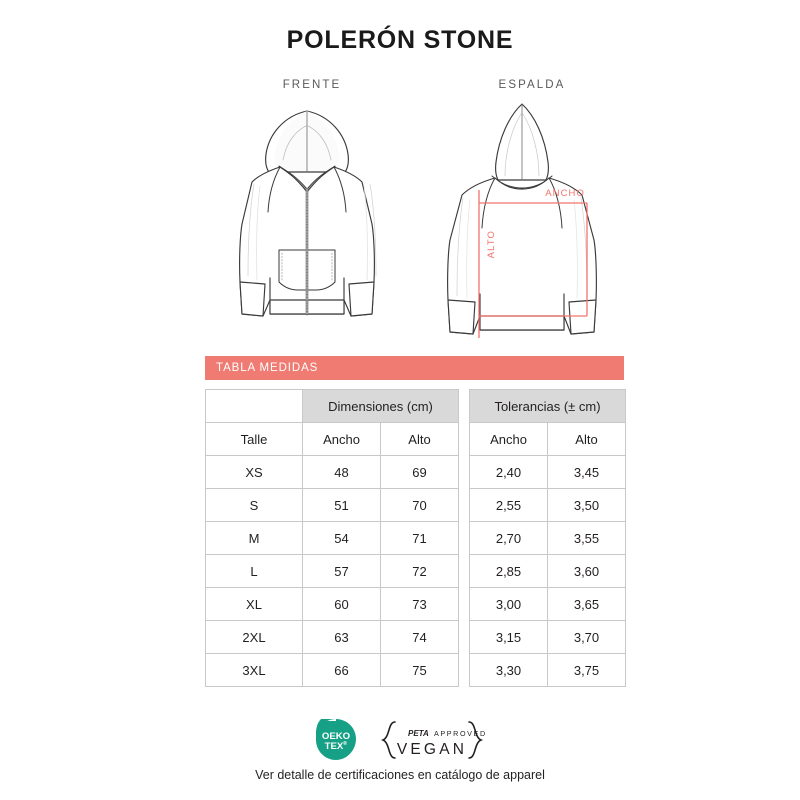 This screenshot has height=800, width=800. I want to click on table-group-header-row: Dimensiones (cm), so click(332, 406).